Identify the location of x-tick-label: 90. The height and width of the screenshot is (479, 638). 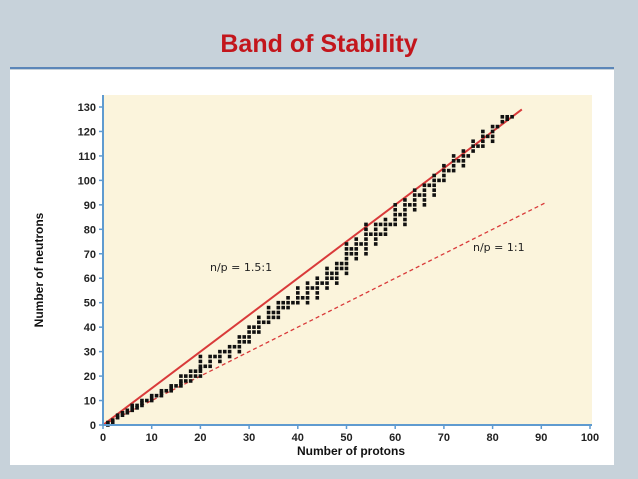
(541, 438).